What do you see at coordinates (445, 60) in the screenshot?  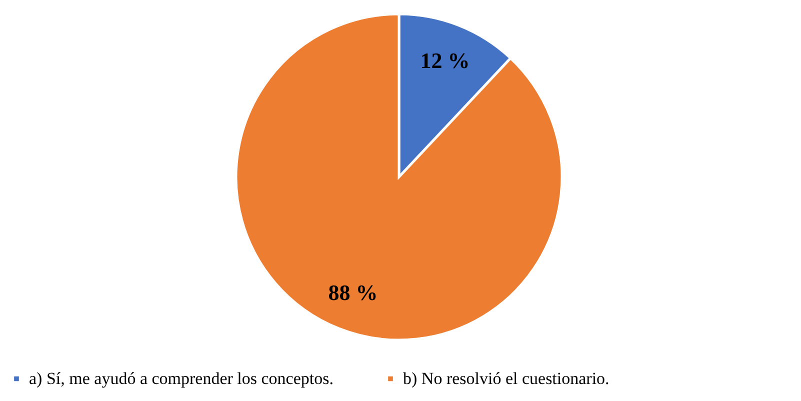 I see `data-label: 12 %` at bounding box center [445, 60].